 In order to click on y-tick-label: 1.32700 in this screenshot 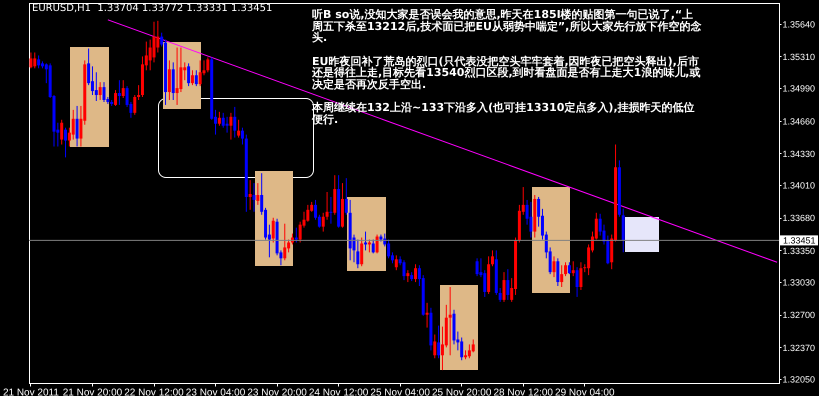, I will do `click(799, 315)`.